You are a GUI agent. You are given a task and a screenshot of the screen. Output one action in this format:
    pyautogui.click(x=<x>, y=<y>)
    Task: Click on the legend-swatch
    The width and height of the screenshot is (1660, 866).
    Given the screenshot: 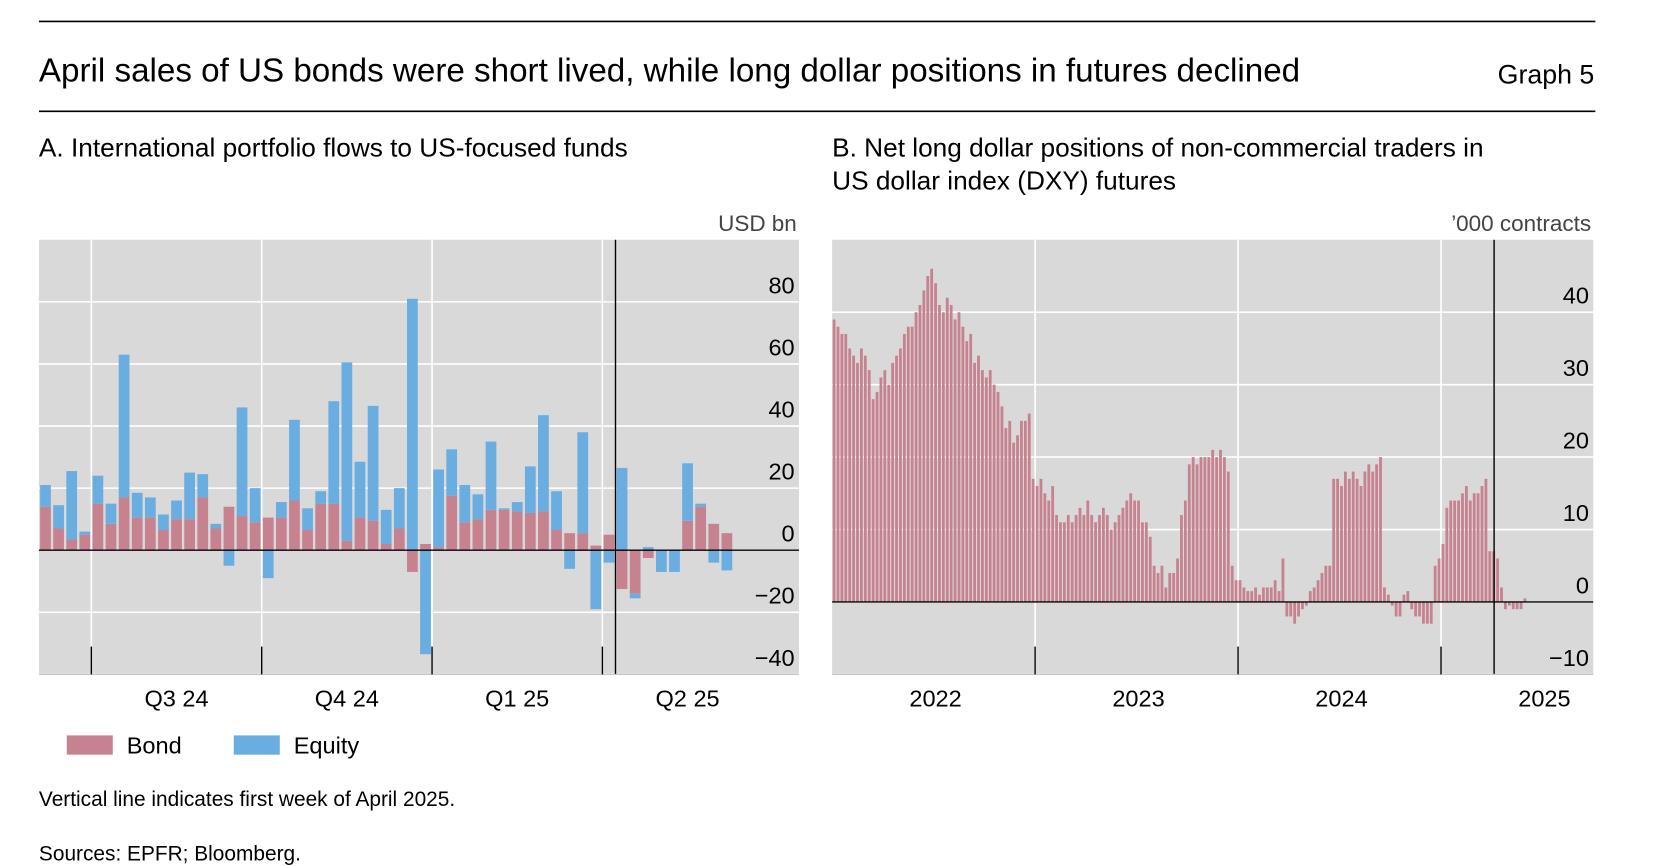 What is the action you would take?
    pyautogui.click(x=256, y=745)
    